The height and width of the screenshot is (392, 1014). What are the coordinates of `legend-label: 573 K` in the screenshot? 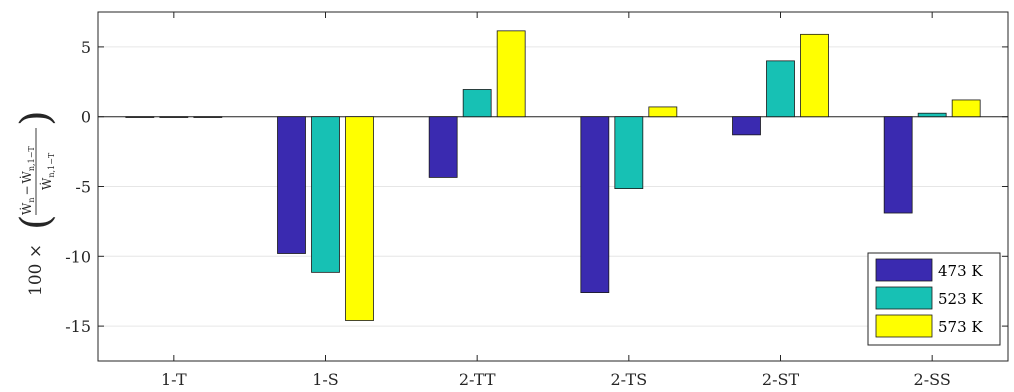 It's located at (960, 327).